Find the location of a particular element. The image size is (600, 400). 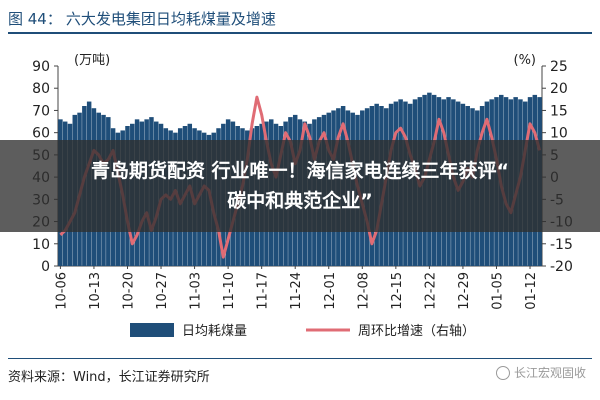

x-tick-label: 10-20 is located at coordinates (128, 291).